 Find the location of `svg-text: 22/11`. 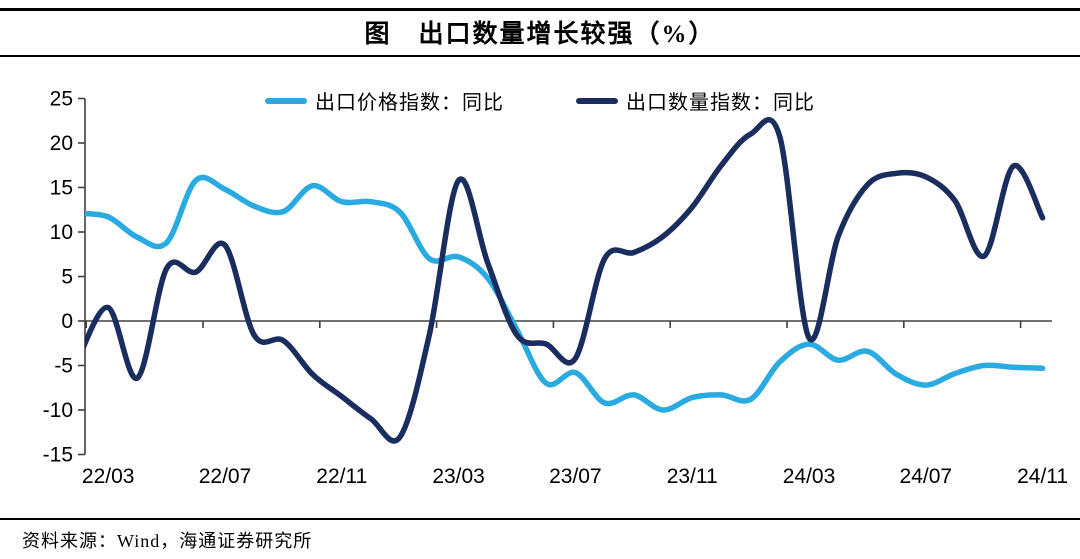

svg-text: 22/11 is located at coordinates (341, 476).